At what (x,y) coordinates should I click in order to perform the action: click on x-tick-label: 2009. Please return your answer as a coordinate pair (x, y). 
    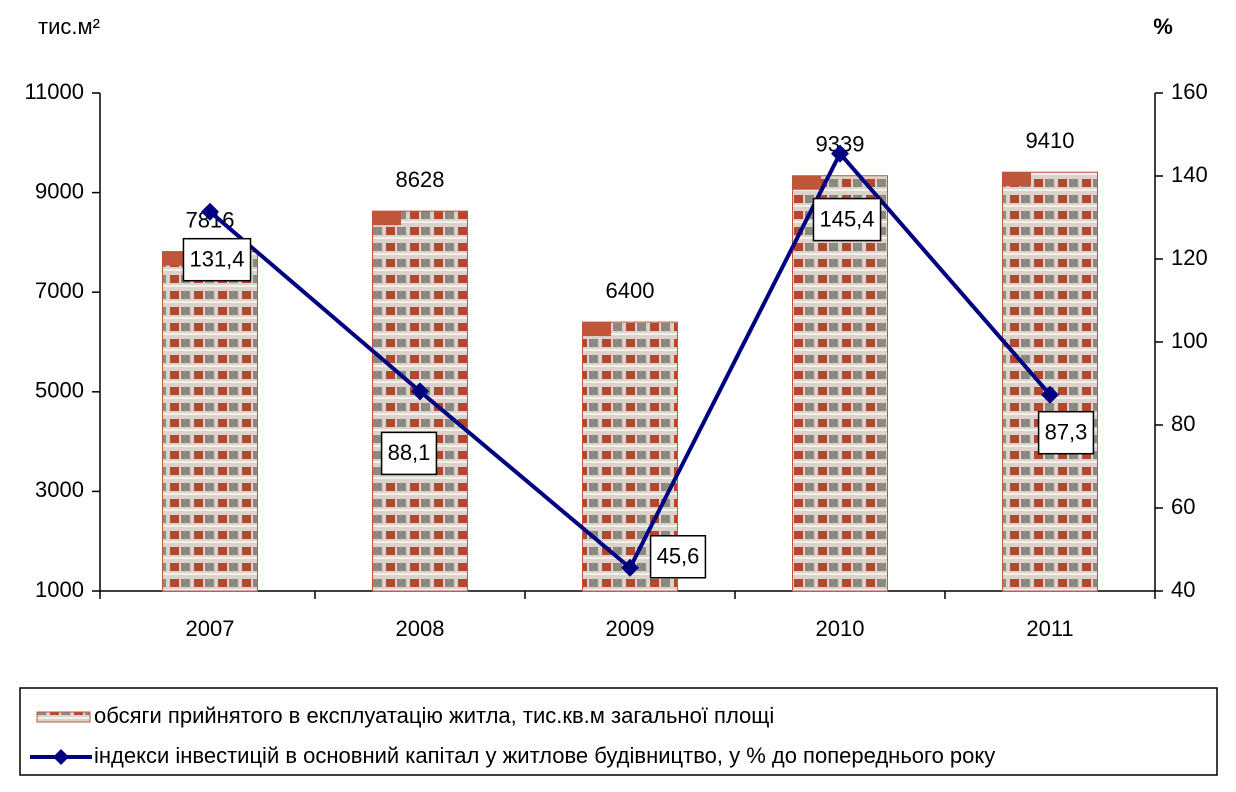
    Looking at the image, I should click on (630, 628).